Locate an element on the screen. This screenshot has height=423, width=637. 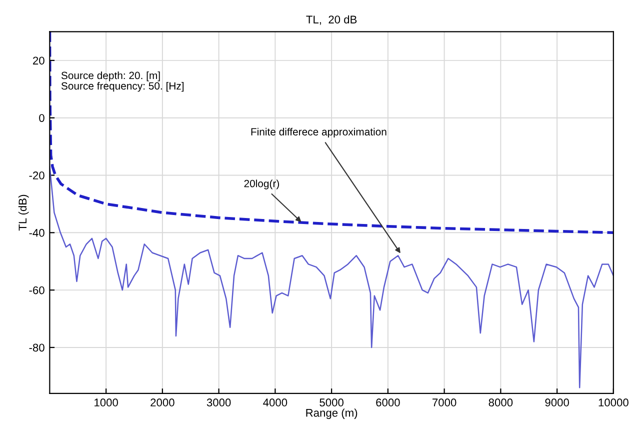
x-tick-label: 6000 is located at coordinates (388, 402).